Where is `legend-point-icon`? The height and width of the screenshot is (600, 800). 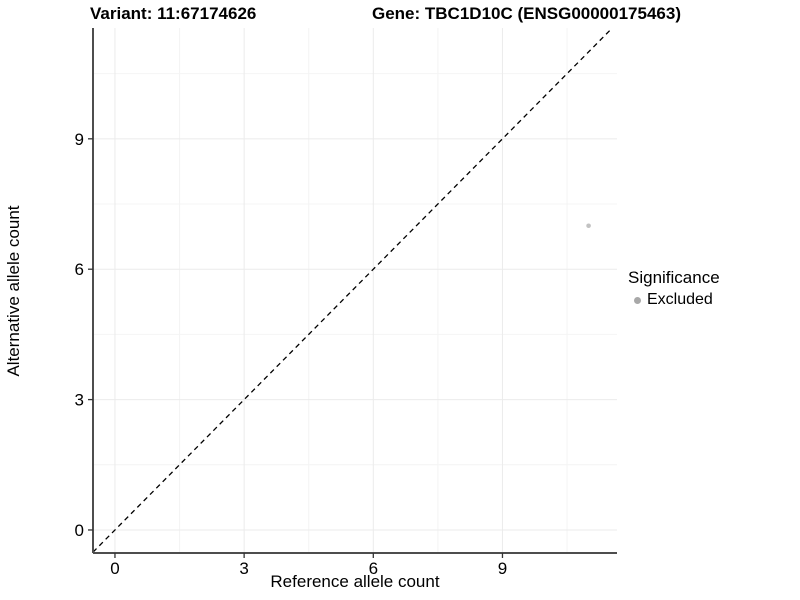
legend-point-icon is located at coordinates (637, 300).